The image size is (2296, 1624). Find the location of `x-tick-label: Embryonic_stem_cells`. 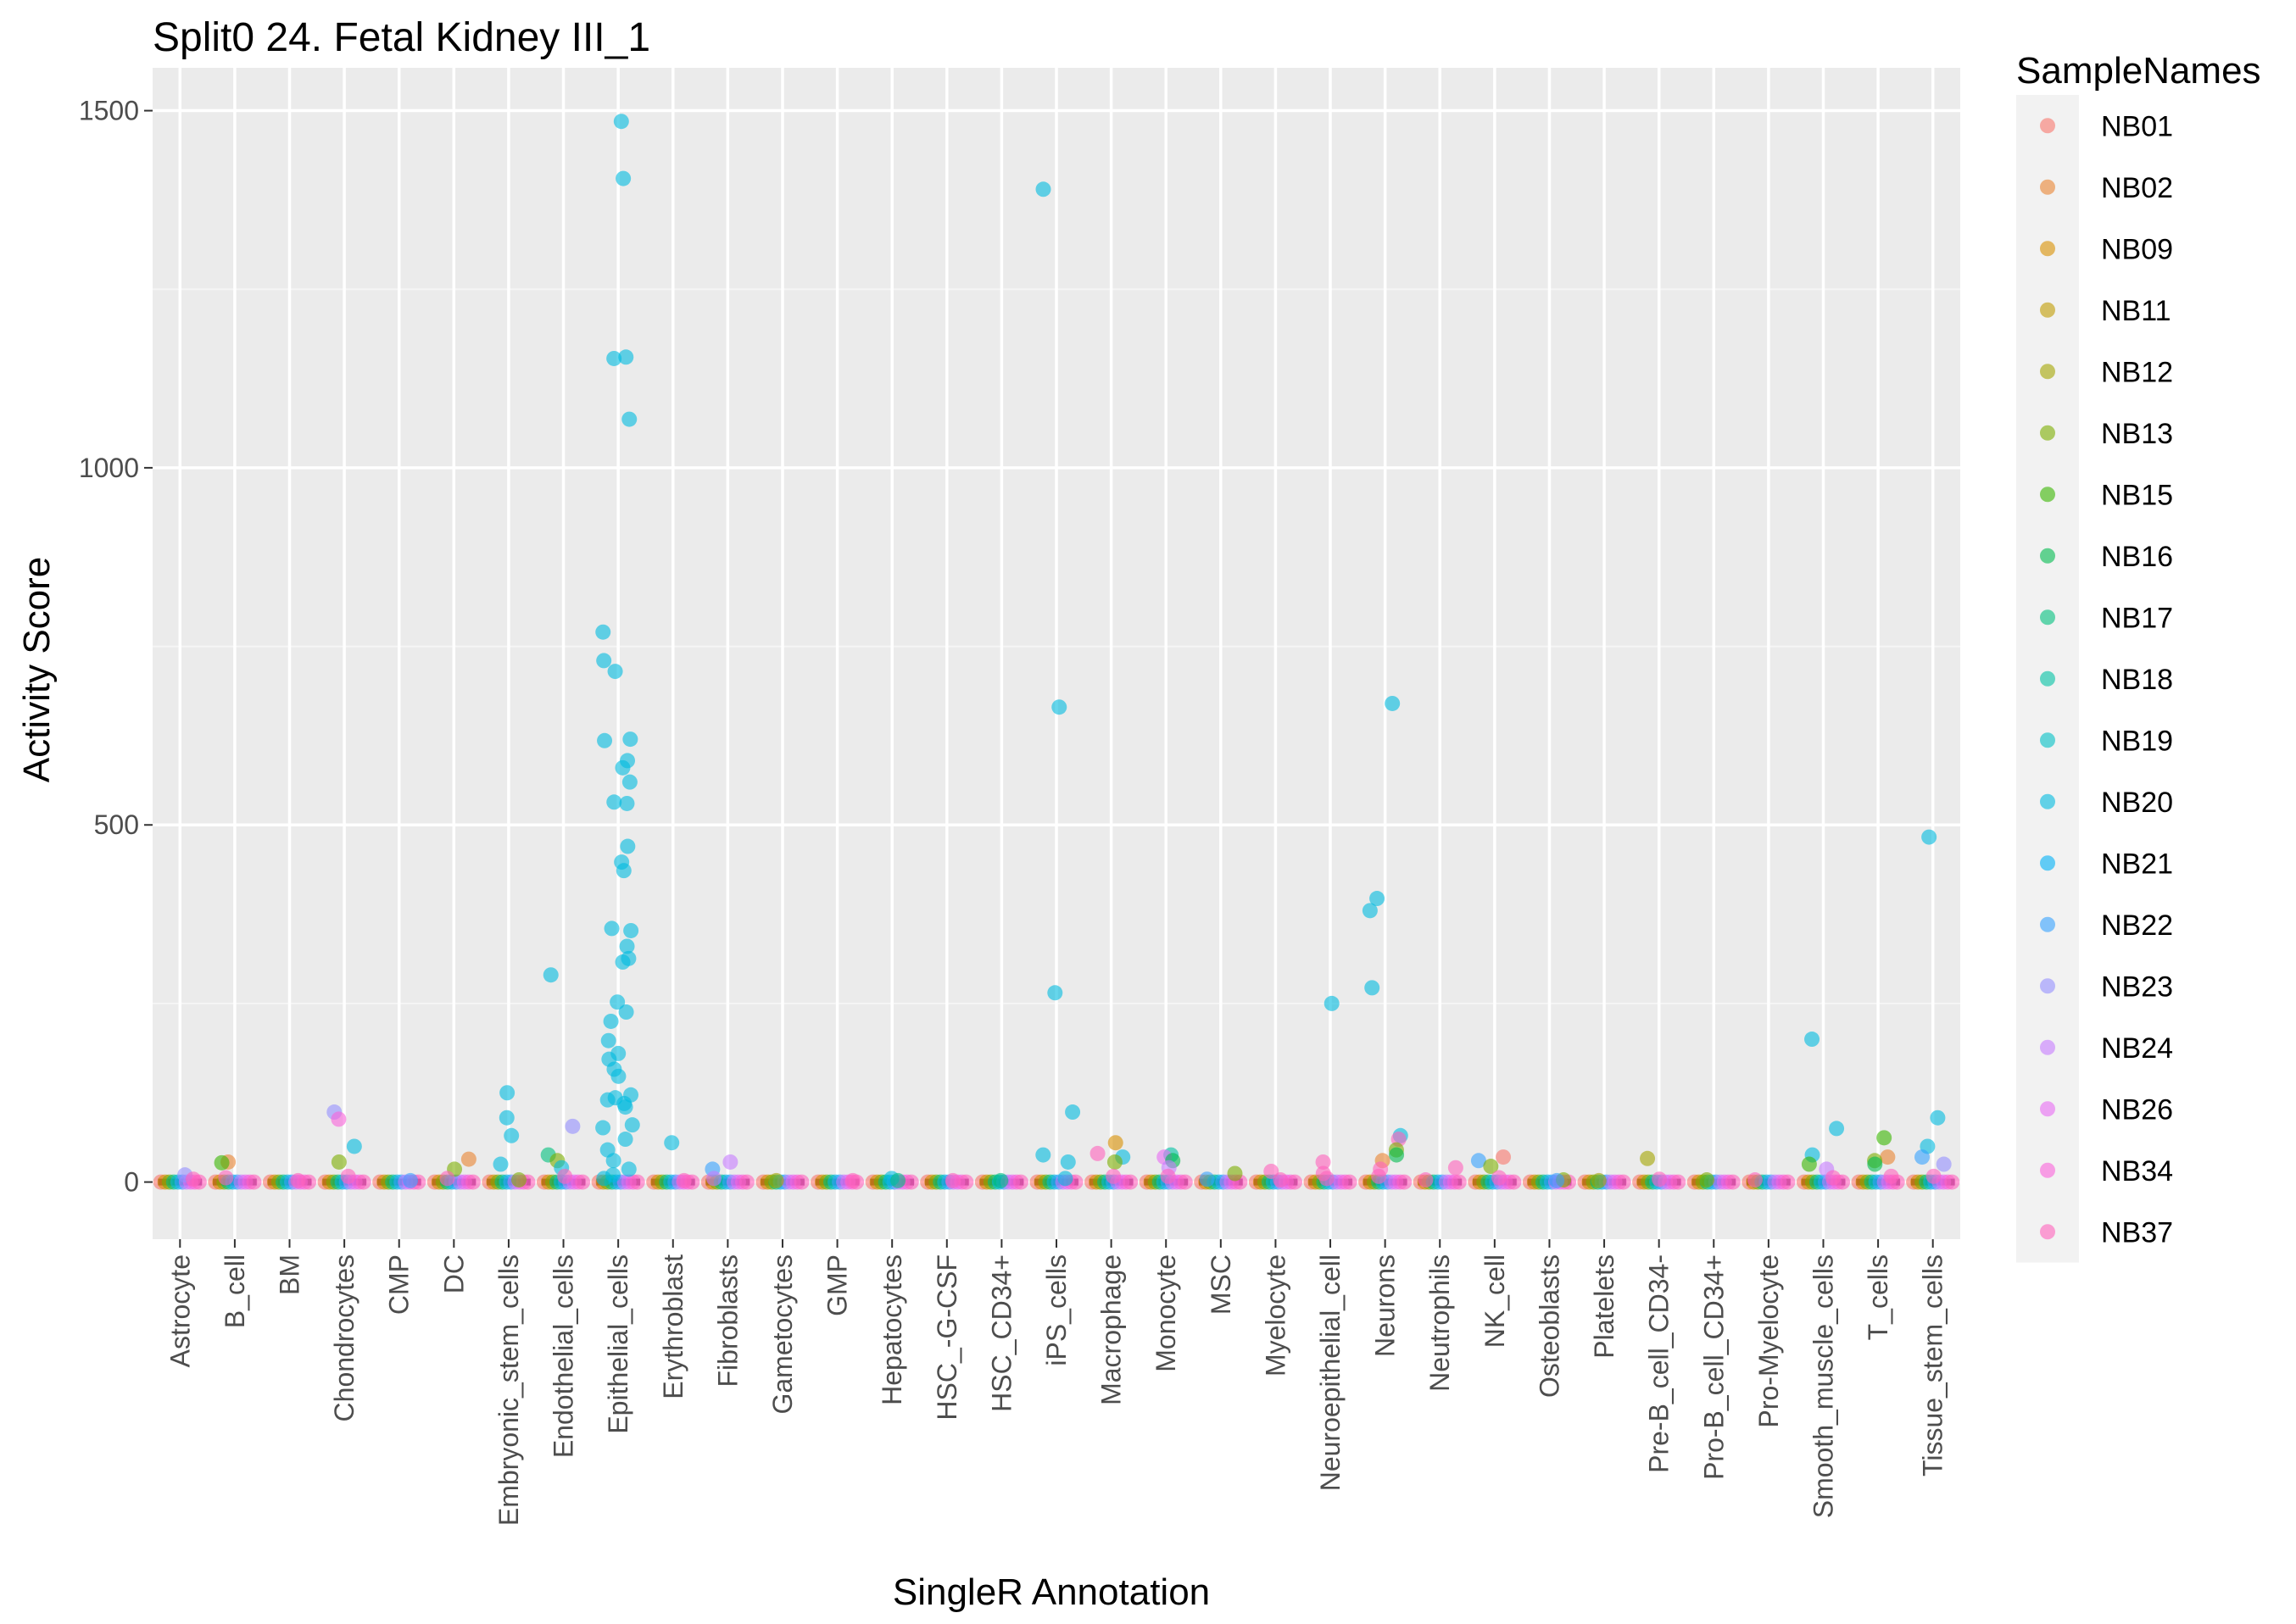

x-tick-label: Embryonic_stem_cells is located at coordinates (508, 1390).